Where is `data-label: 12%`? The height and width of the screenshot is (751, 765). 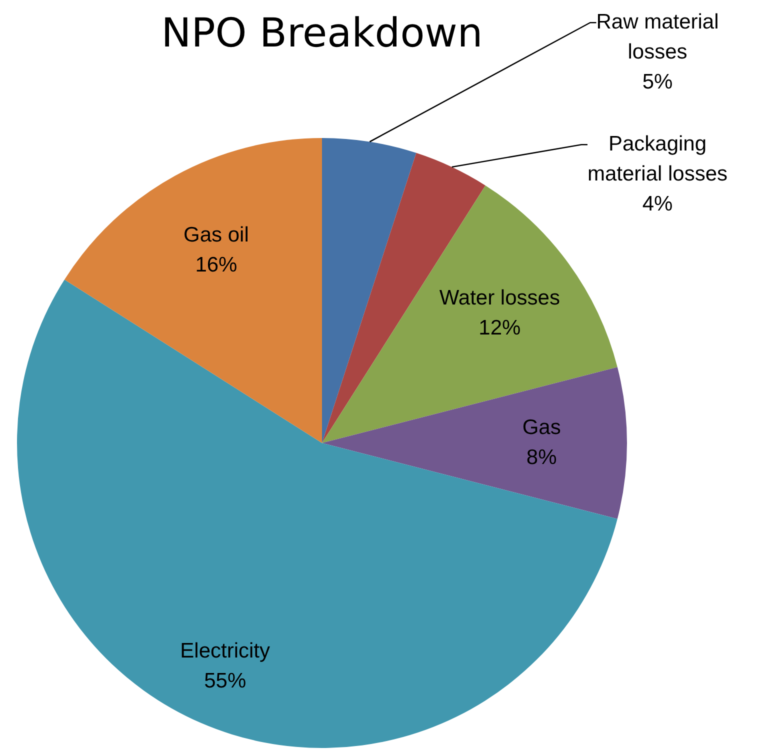 data-label: 12% is located at coordinates (499, 328).